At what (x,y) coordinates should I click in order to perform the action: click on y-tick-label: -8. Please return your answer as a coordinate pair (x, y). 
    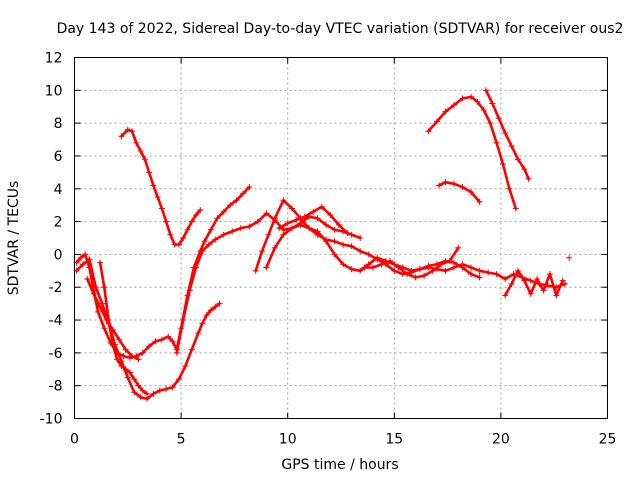
    Looking at the image, I should click on (56, 387).